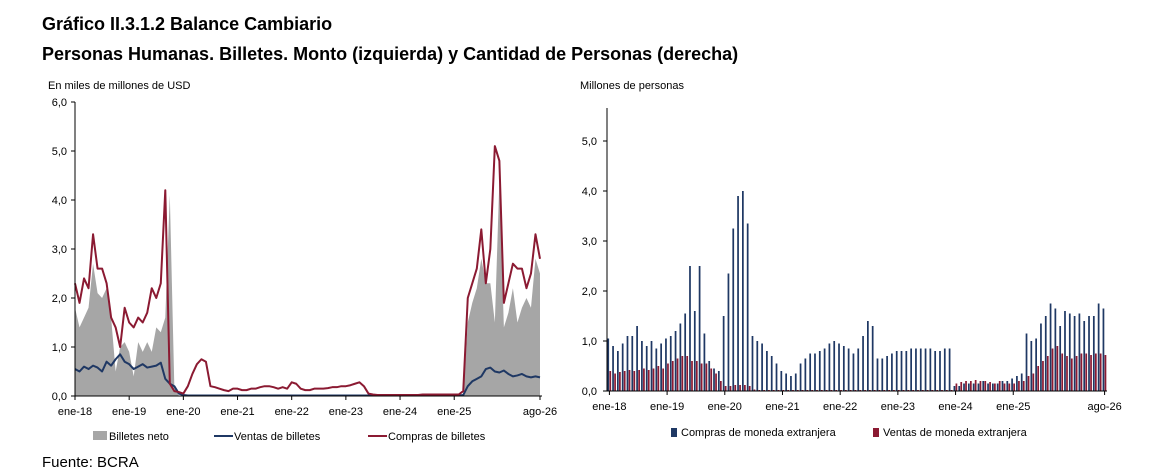 This screenshot has width=1170, height=476. Describe the element at coordinates (59, 152) in the screenshot. I see `left-y-tick-label: 5,0` at that location.